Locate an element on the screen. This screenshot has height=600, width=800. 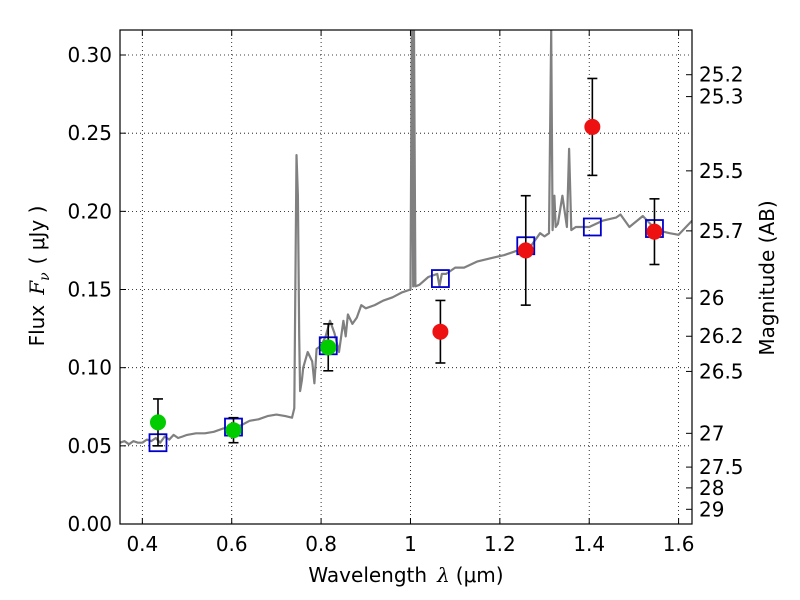
mag-tick-label: 25.2 is located at coordinates (721, 75).